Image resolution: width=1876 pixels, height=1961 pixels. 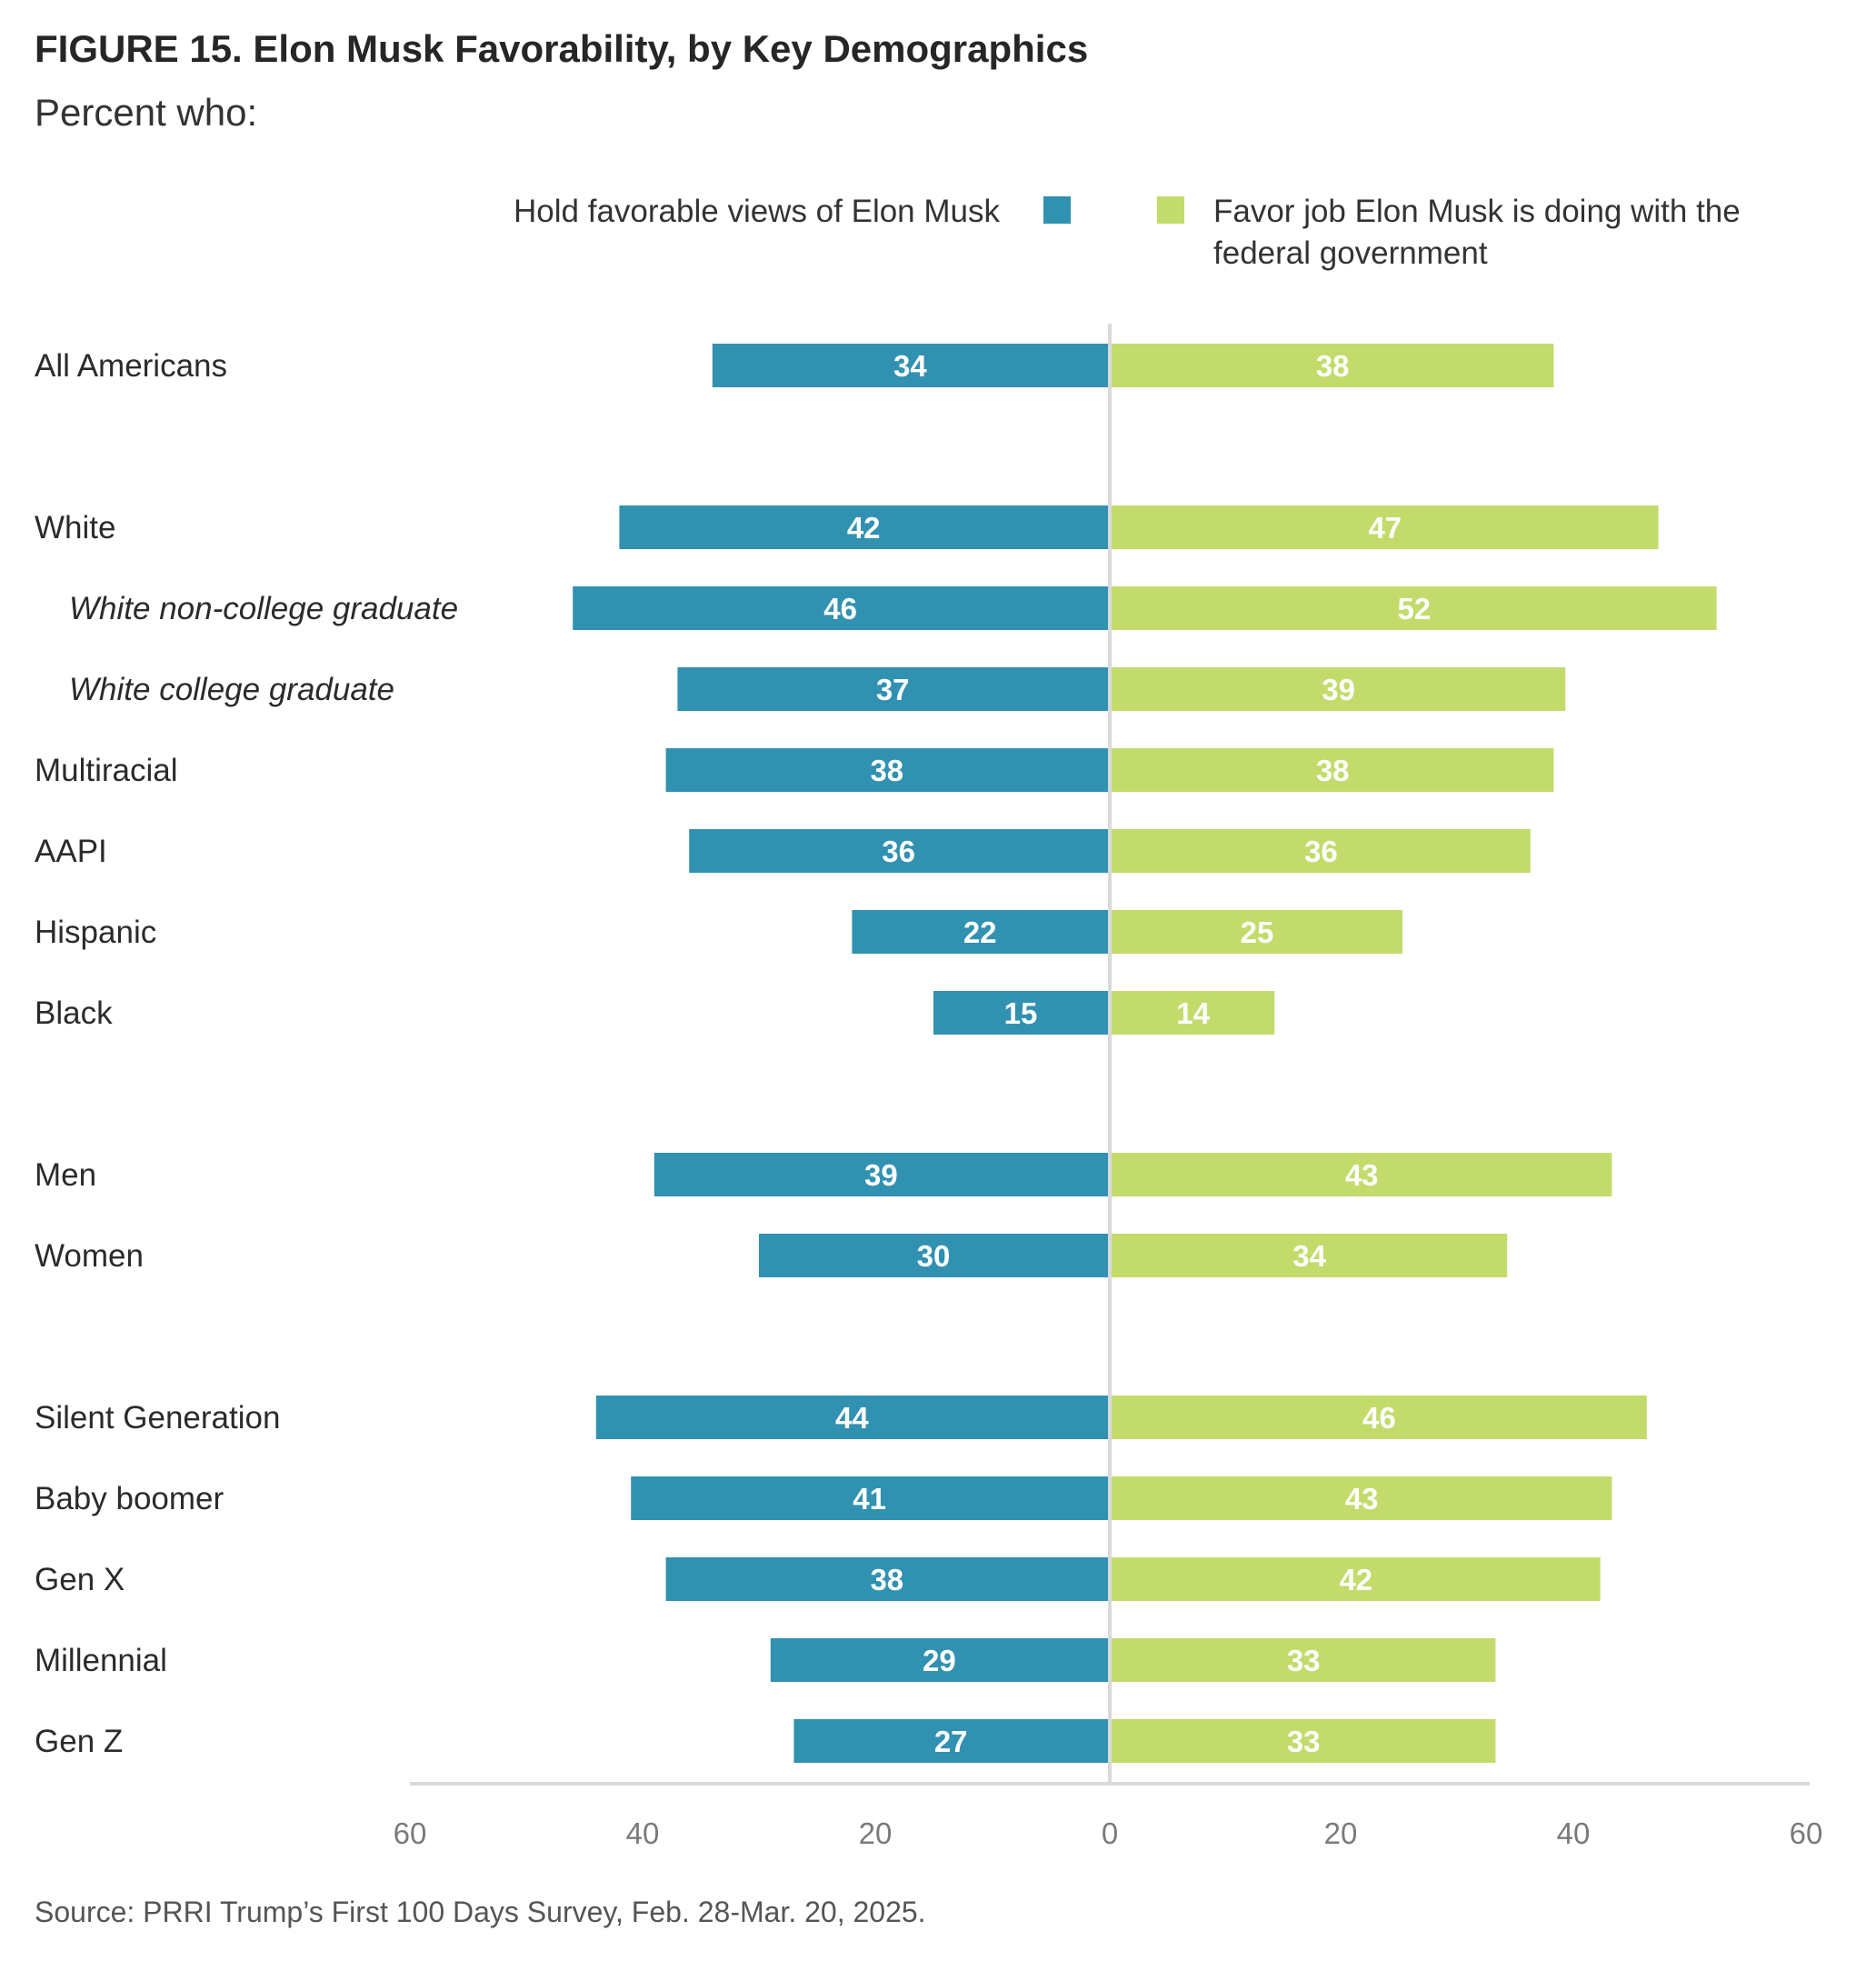 What do you see at coordinates (75, 527) in the screenshot?
I see `category-label: White` at bounding box center [75, 527].